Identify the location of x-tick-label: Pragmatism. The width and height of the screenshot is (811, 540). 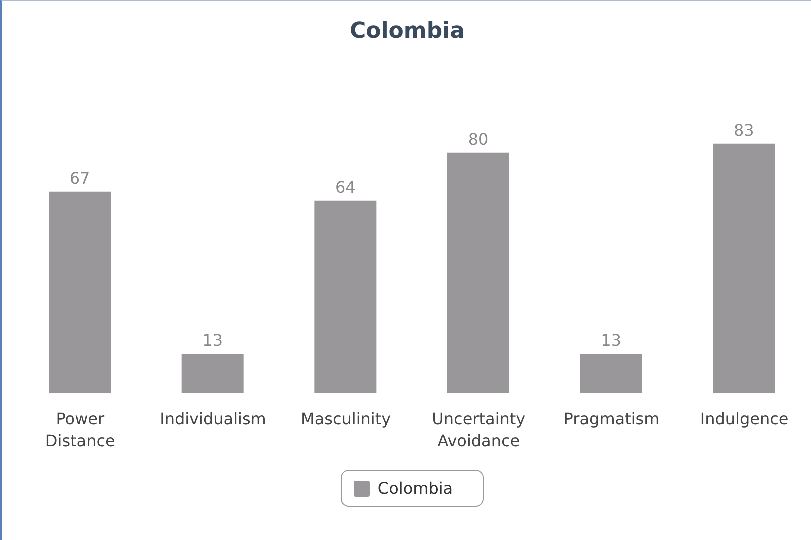
(612, 418).